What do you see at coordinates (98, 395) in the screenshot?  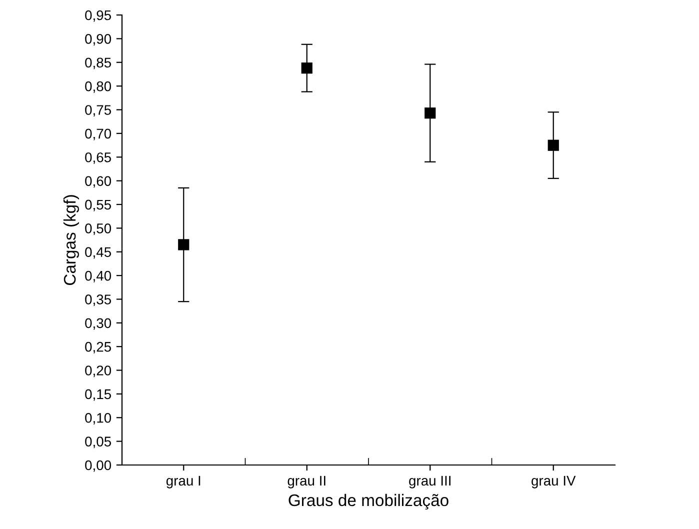 I see `y-tick-label: 0,15` at bounding box center [98, 395].